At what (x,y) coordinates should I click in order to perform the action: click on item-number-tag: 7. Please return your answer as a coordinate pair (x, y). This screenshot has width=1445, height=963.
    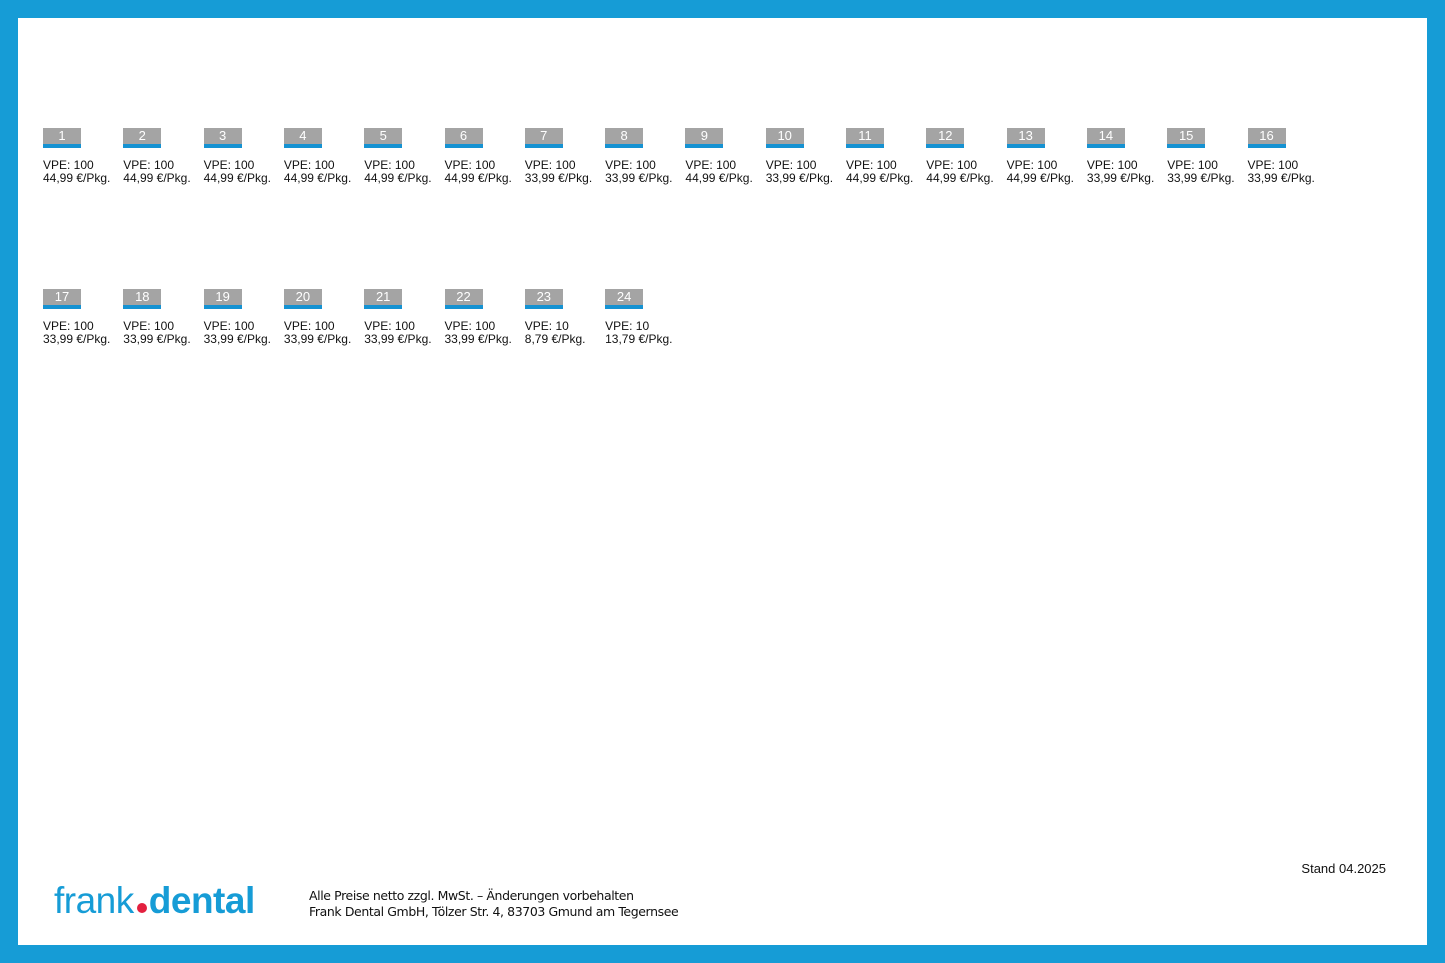
    Looking at the image, I should click on (543, 138).